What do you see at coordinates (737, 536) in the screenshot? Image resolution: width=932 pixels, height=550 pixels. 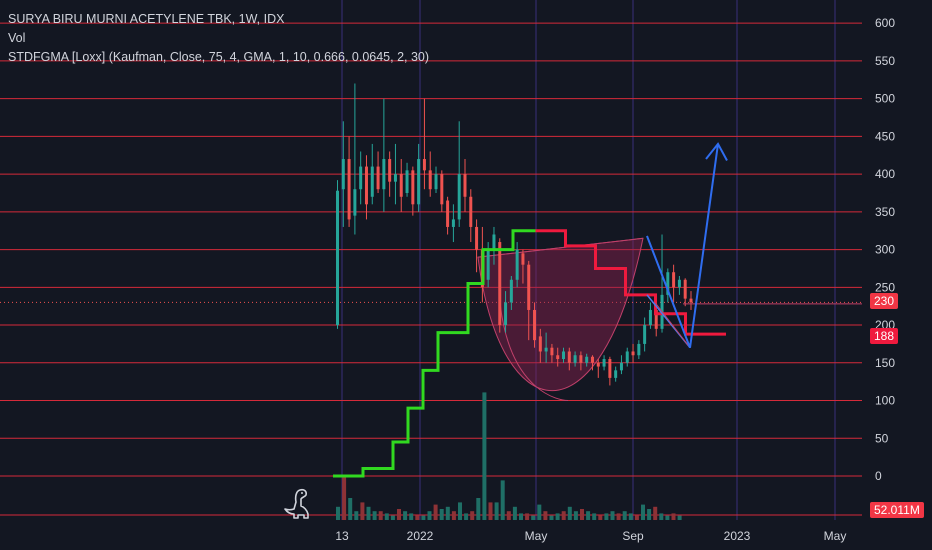 I see `time-tick-label: 2023` at bounding box center [737, 536].